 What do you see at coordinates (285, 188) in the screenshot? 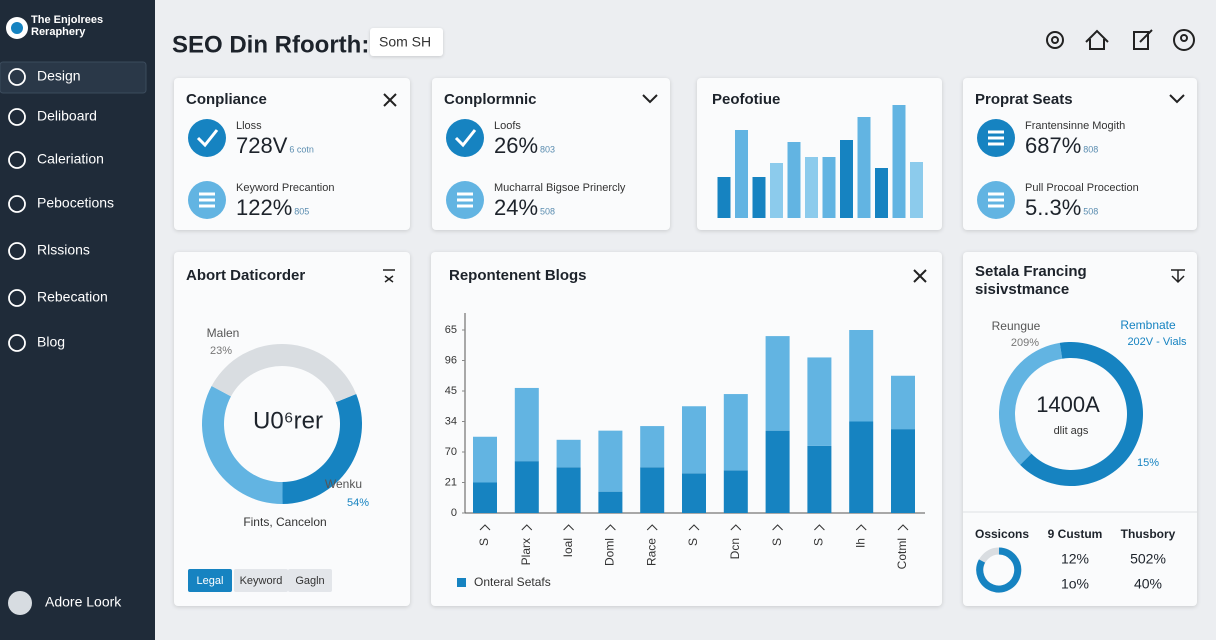
I see `stat-label: Keyword Precantion` at bounding box center [285, 188].